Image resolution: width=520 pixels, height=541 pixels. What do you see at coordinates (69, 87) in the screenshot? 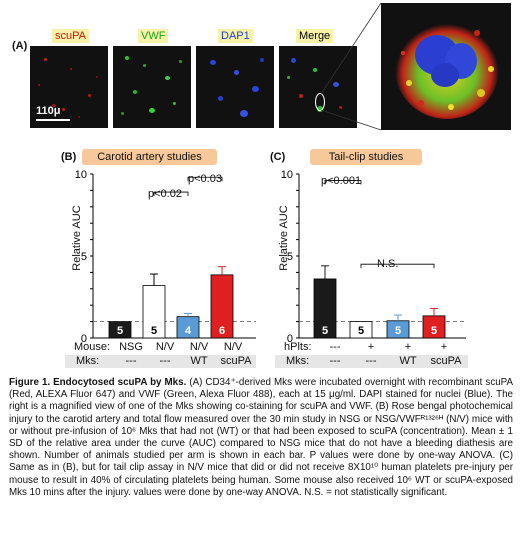
I see `micrograph-scupa` at bounding box center [69, 87].